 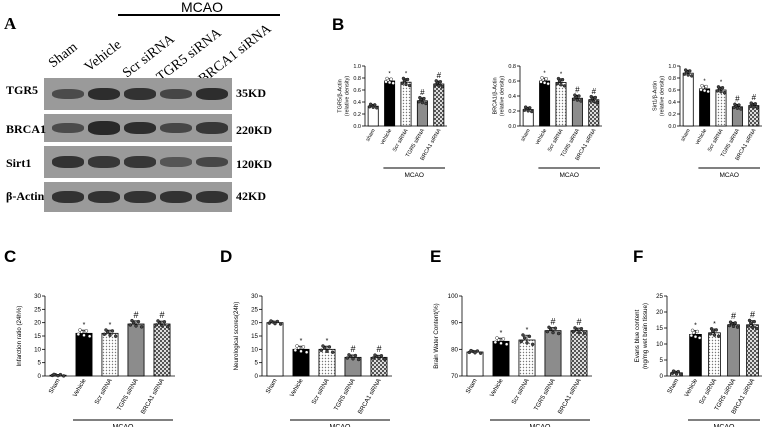 I want to click on protein-label-beta-actin: β-Actin, so click(x=25, y=196).